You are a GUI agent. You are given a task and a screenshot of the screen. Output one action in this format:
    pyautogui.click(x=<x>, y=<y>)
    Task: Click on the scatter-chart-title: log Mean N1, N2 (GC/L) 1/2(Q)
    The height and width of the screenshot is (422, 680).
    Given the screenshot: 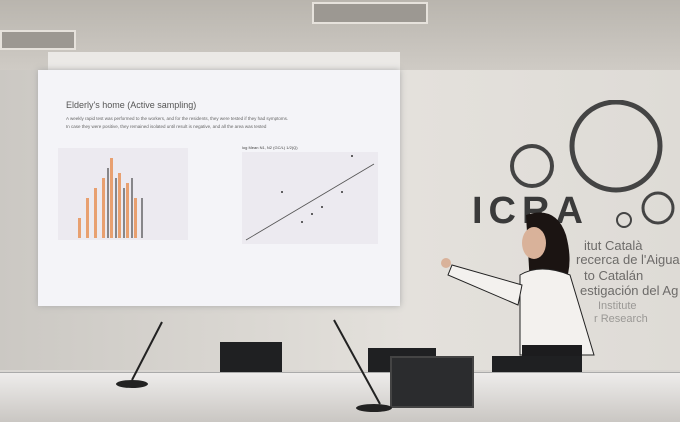 What is the action you would take?
    pyautogui.click(x=270, y=147)
    